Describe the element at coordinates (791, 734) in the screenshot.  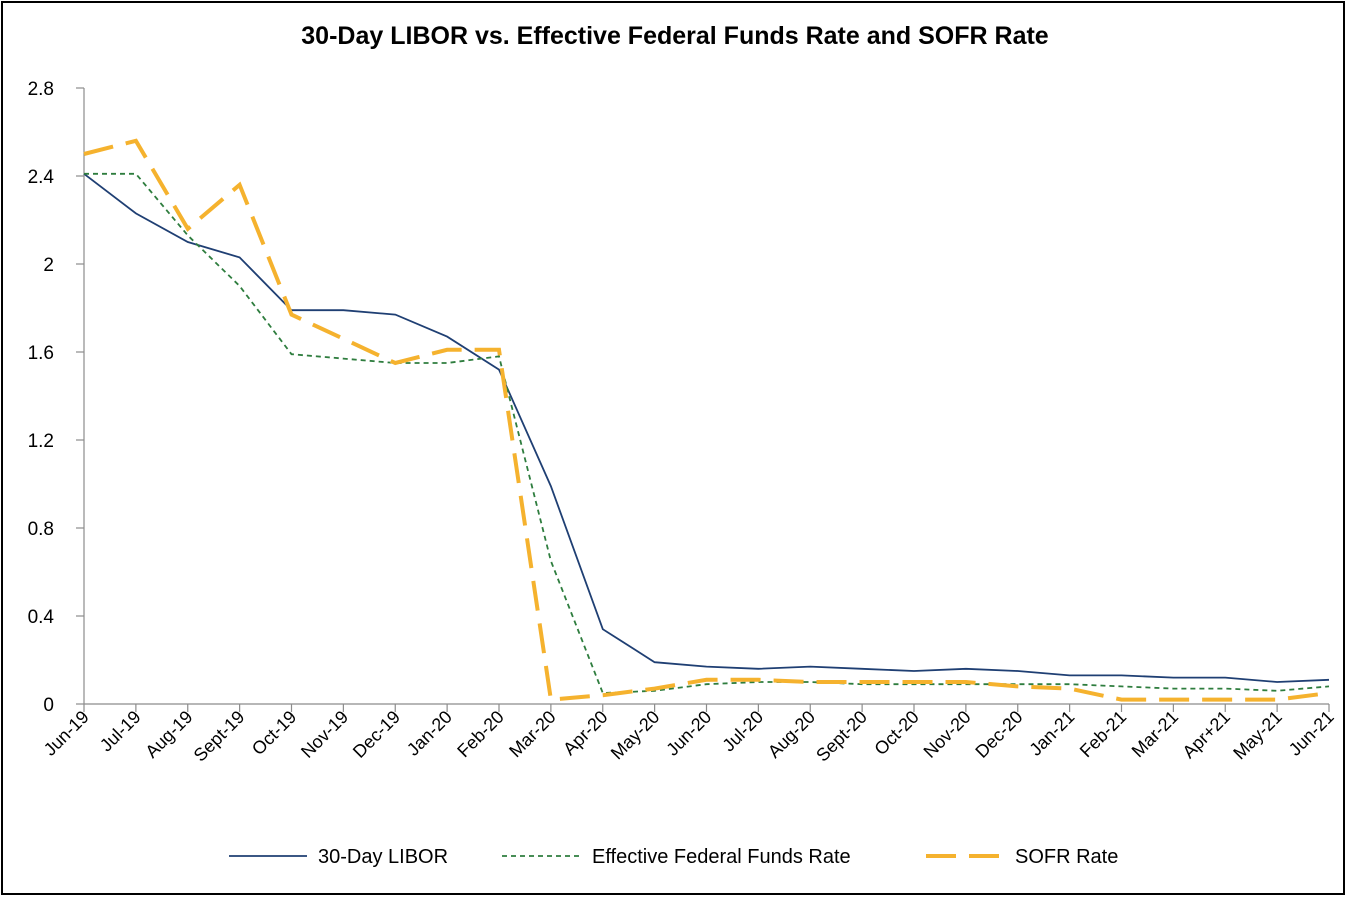
I see `x-tick-label: Aug-20` at that location.